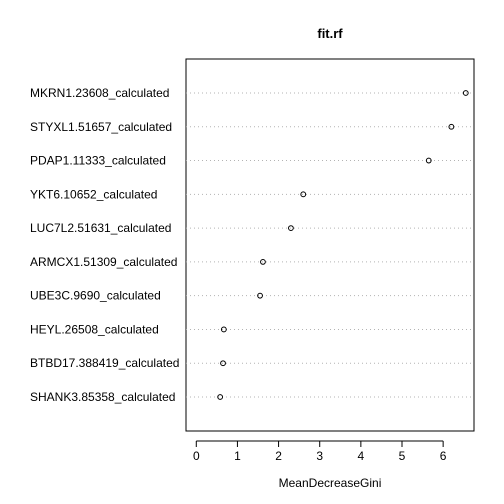 The width and height of the screenshot is (504, 504). What do you see at coordinates (101, 127) in the screenshot?
I see `category-label: STYXL1.51657_calculated` at bounding box center [101, 127].